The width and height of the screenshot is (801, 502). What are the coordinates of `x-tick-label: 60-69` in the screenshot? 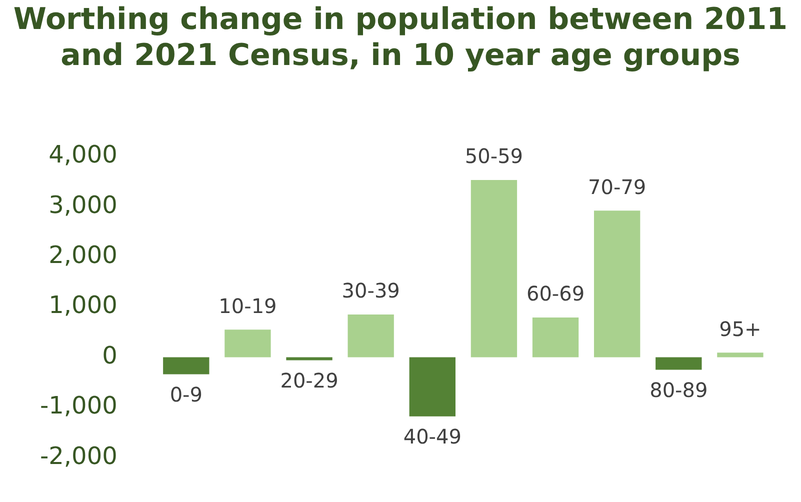 It's located at (555, 294).